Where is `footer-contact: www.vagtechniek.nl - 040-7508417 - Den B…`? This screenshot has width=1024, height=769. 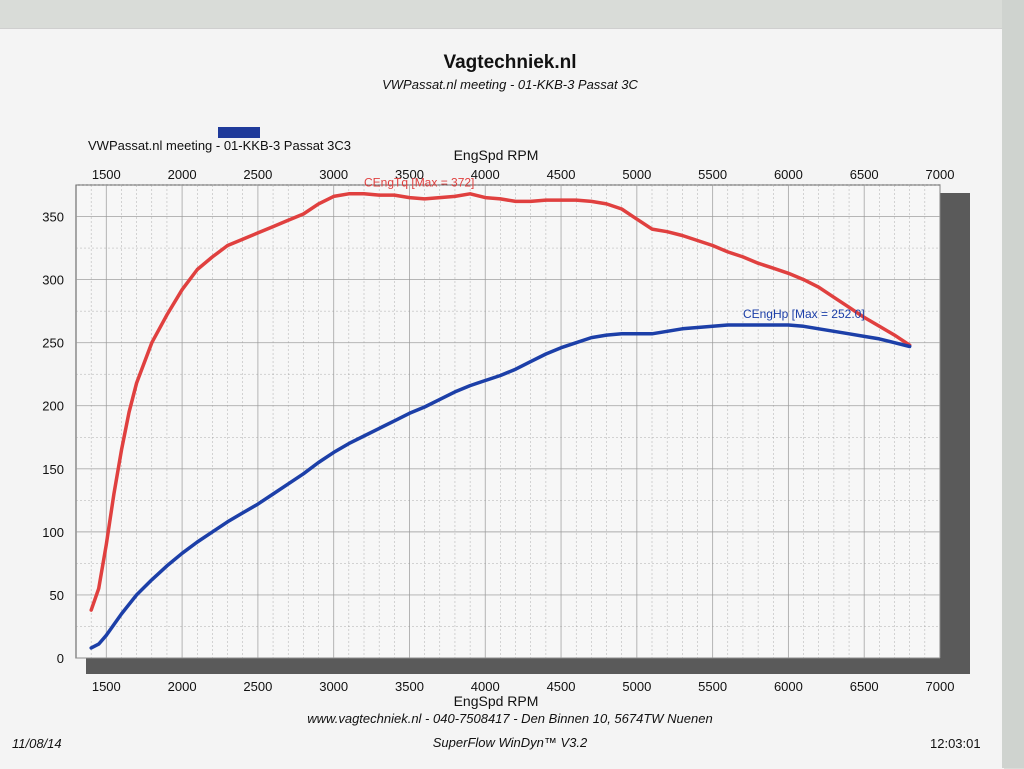
footer-contact: www.vagtechniek.nl - 040-7508417 - Den B… is located at coordinates (510, 718).